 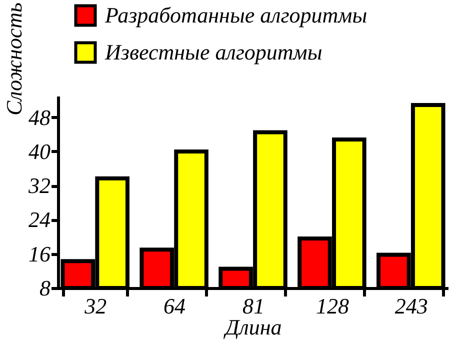 What do you see at coordinates (39, 219) in the screenshot?
I see `y-tick-label: 24` at bounding box center [39, 219].